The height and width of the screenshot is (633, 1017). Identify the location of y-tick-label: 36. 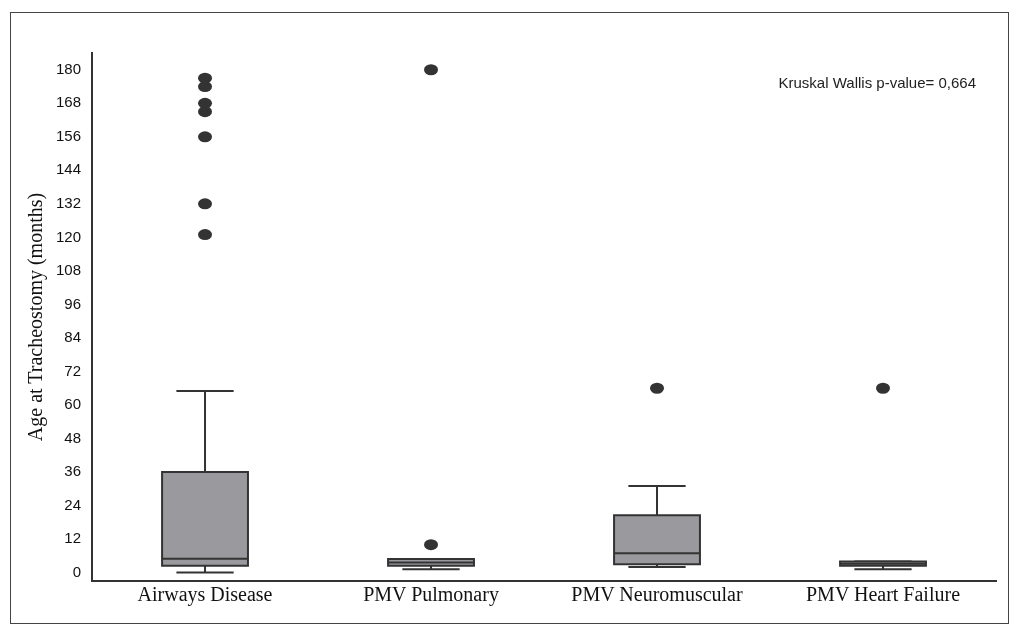
(73, 471).